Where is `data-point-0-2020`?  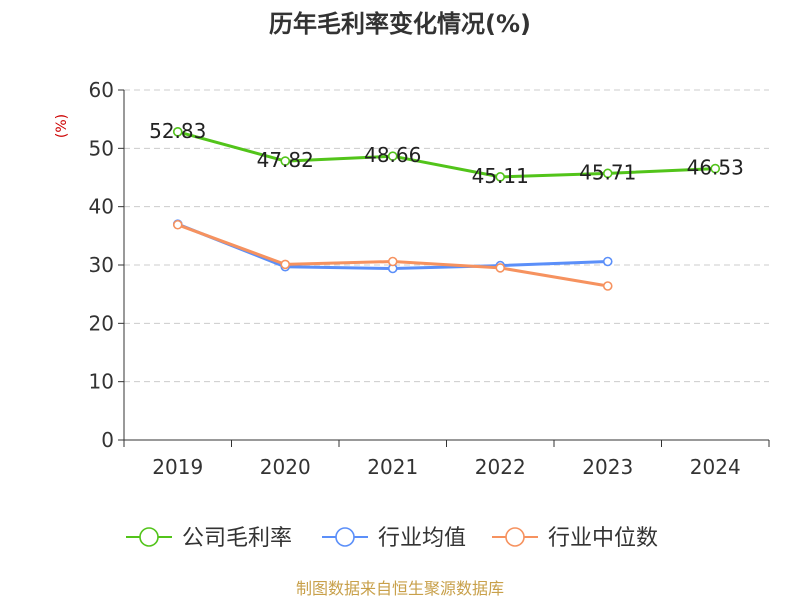 data-point-0-2020 is located at coordinates (285, 161).